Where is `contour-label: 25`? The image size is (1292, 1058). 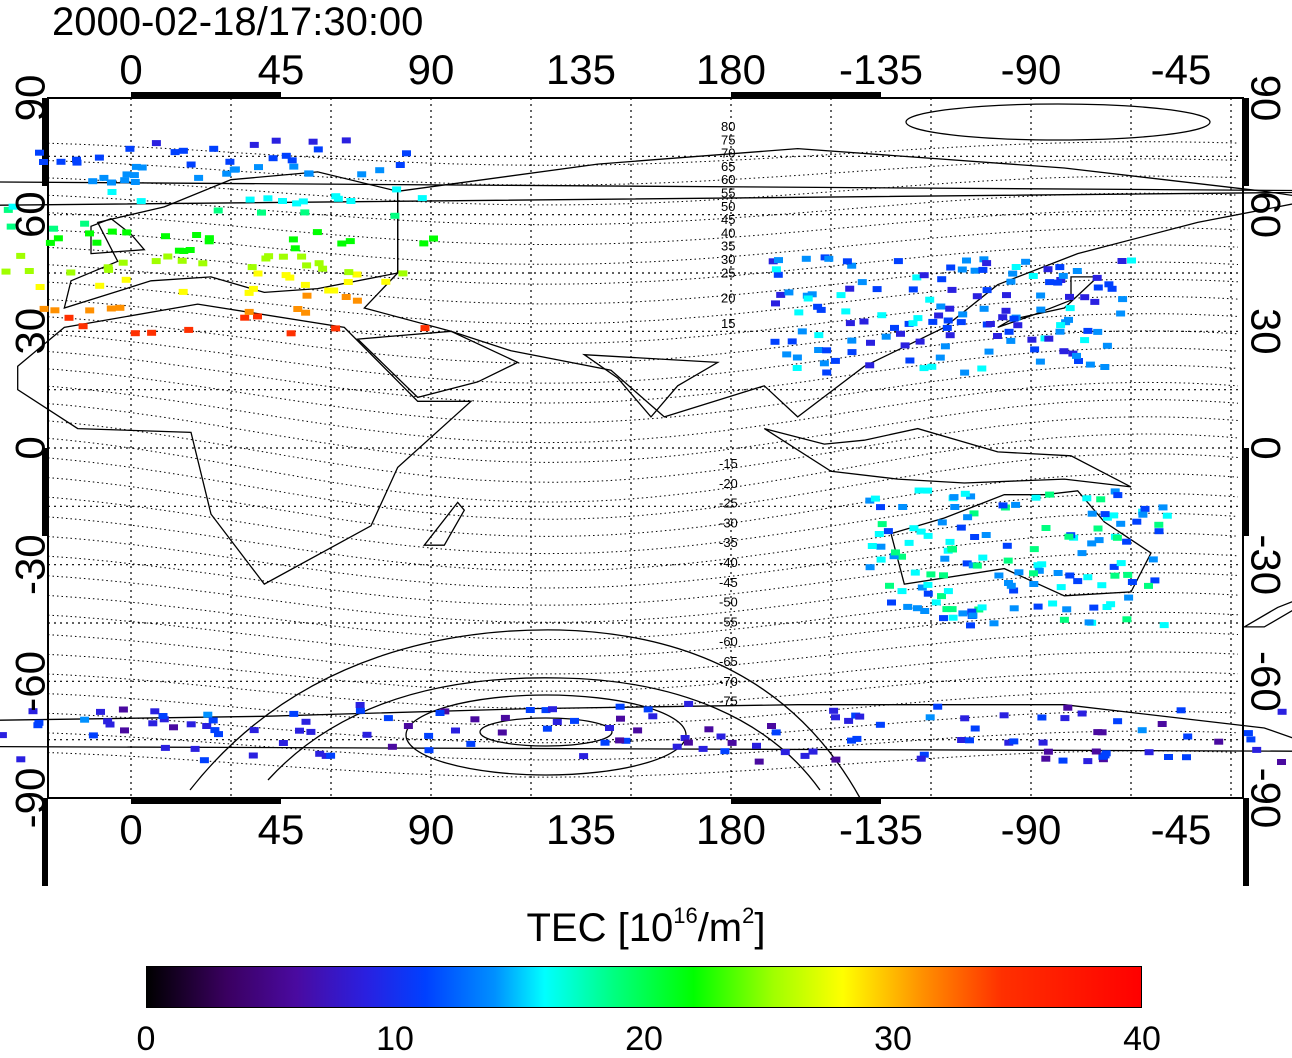
contour-label: 25 is located at coordinates (728, 272).